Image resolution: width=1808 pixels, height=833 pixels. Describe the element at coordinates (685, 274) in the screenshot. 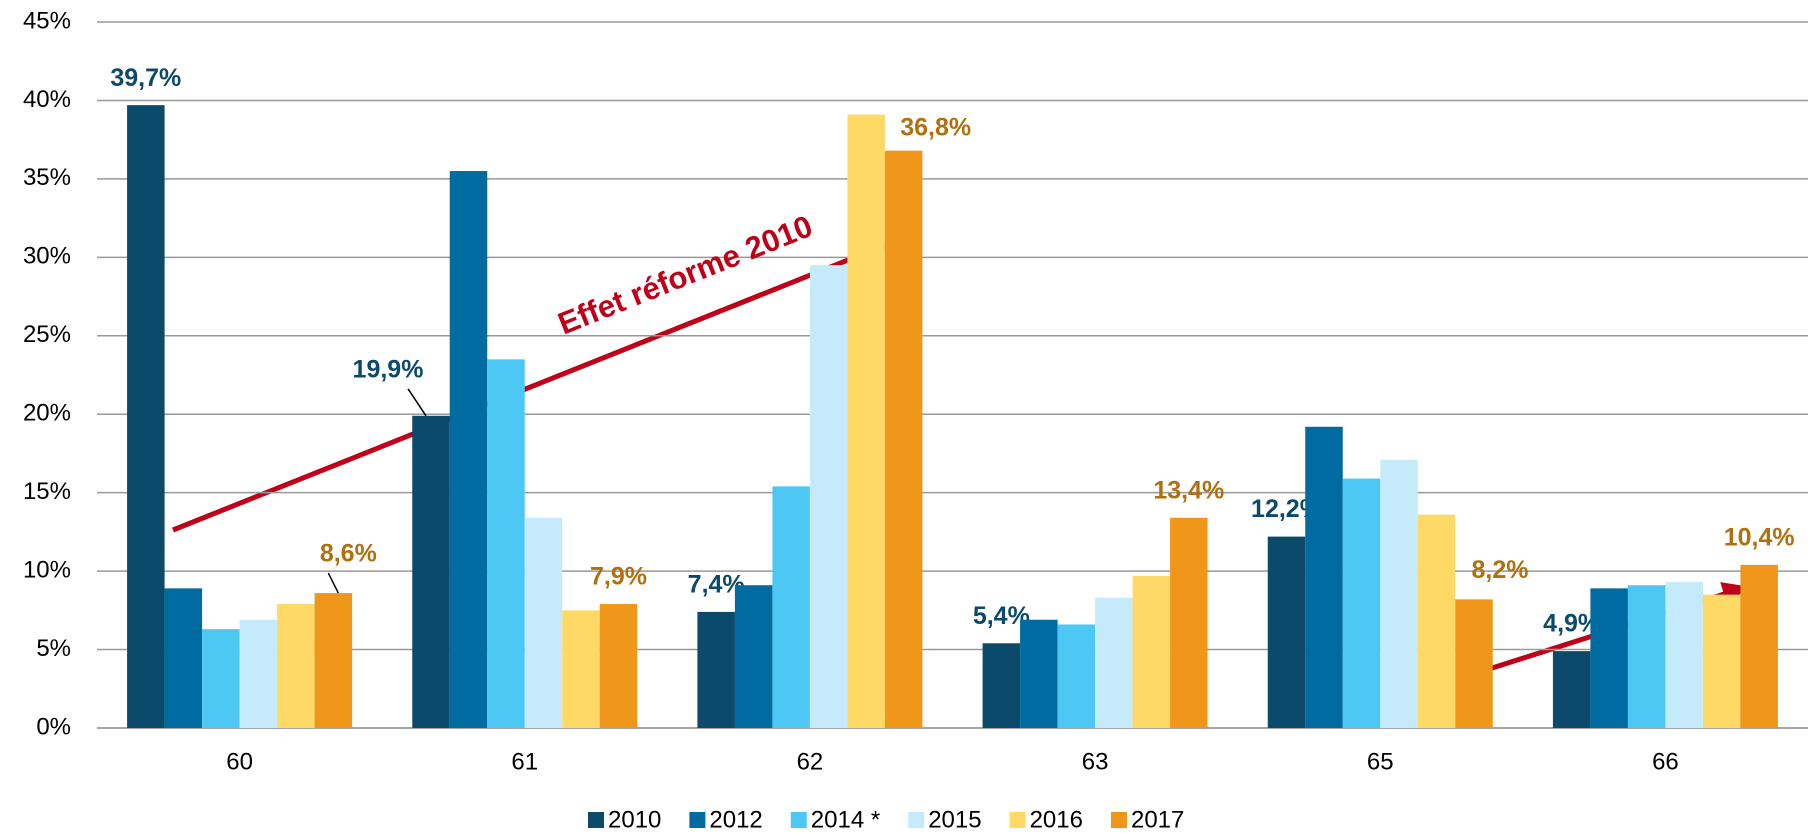

I see `annotation: Effet réforme 2010` at that location.